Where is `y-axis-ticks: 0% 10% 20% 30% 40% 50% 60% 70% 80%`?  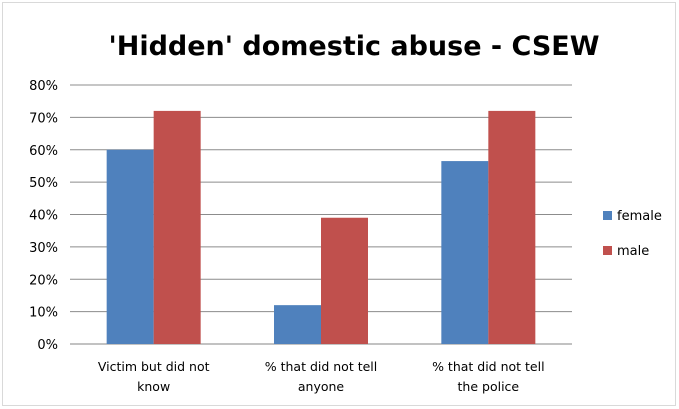
y-axis-ticks: 0% 10% 20% 30% 40% 50% 60% 70% 80% is located at coordinates (43, 216).